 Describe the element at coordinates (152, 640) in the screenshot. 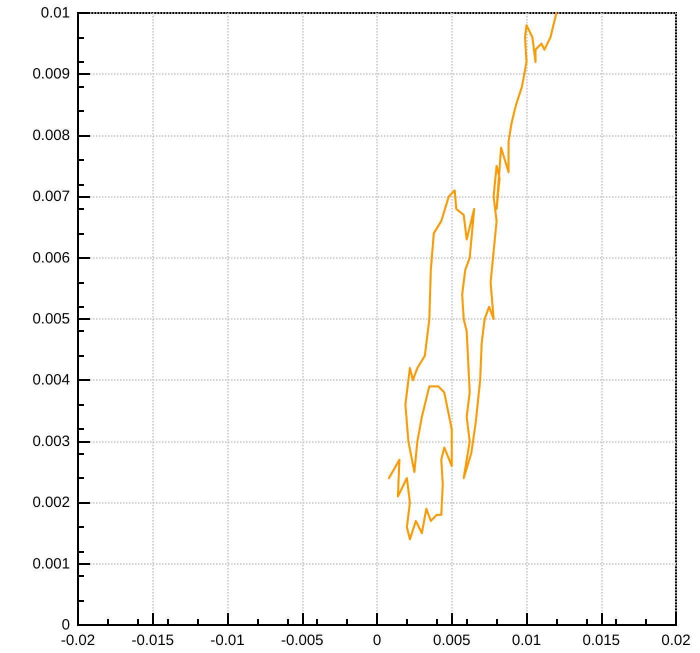

I see `x-tick-label: -0.015` at that location.